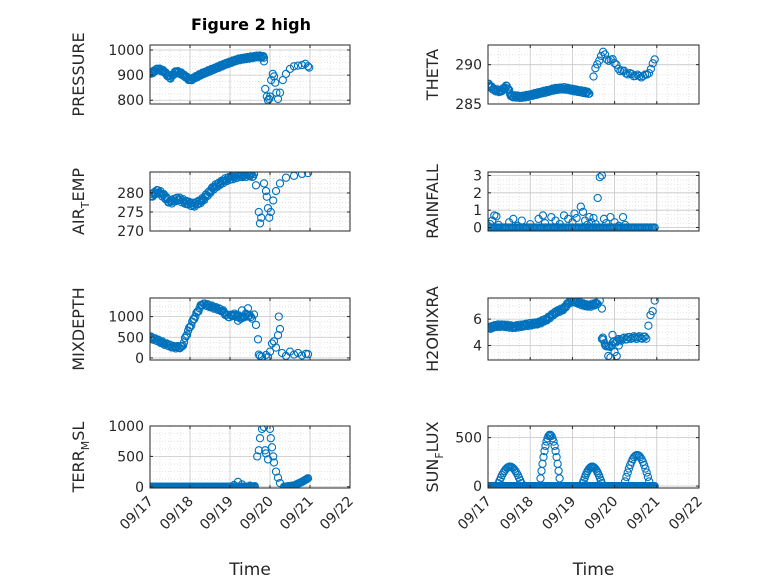 The image size is (778, 583). Describe the element at coordinates (130, 213) in the screenshot. I see `y-tick-label: 275` at that location.